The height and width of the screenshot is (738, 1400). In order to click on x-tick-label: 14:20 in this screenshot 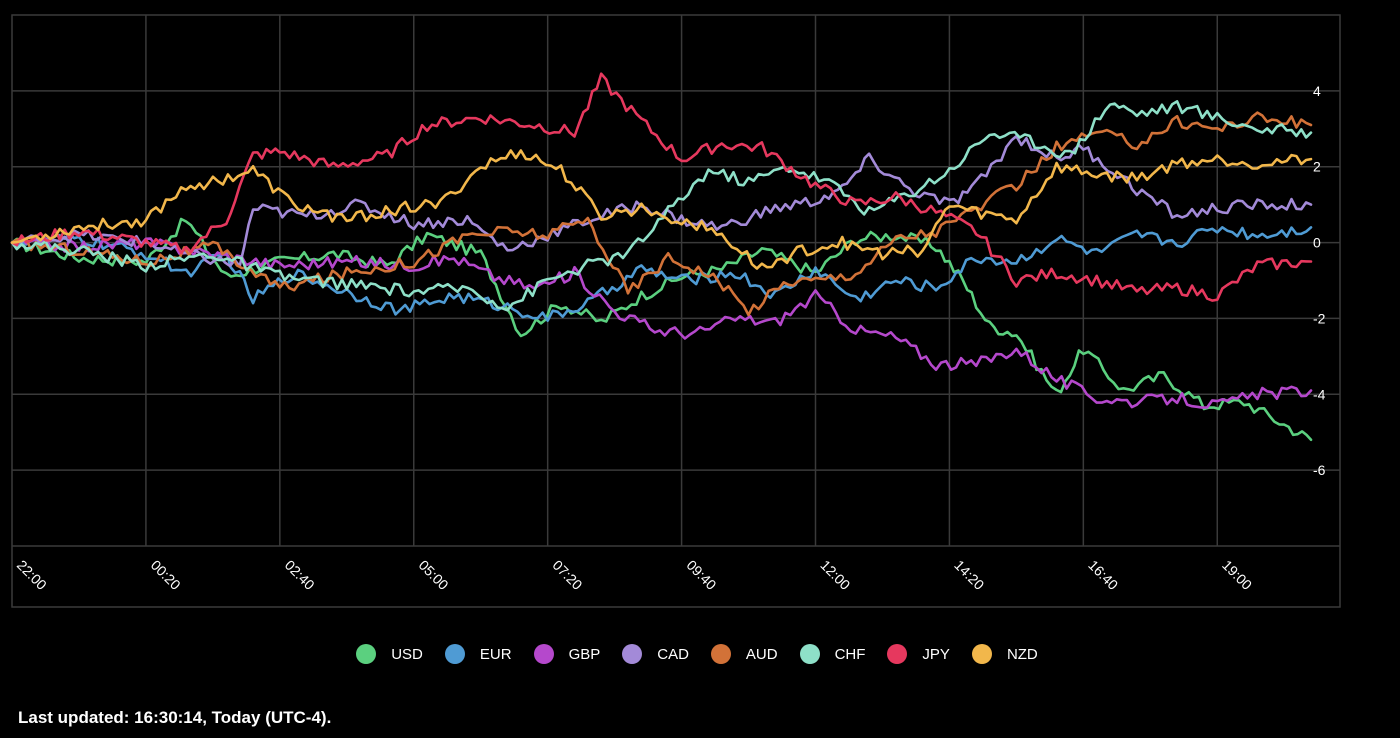, I will do `click(969, 575)`.